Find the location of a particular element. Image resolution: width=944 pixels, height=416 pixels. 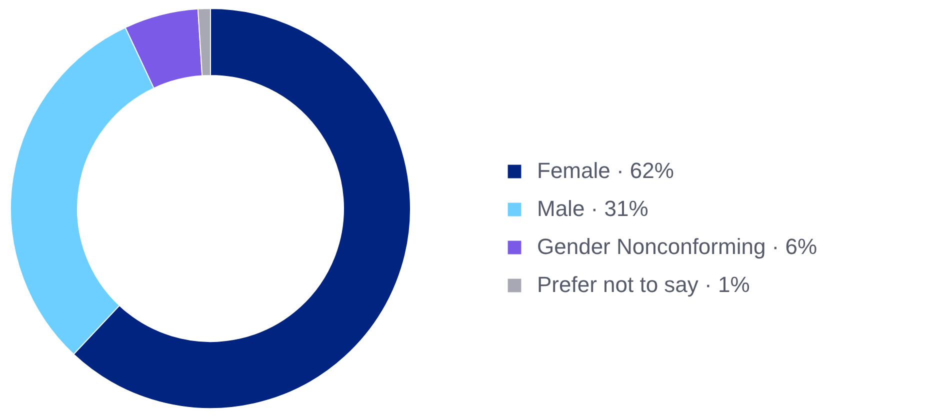

legend-label: Gender Nonconforming · 6% is located at coordinates (677, 247).